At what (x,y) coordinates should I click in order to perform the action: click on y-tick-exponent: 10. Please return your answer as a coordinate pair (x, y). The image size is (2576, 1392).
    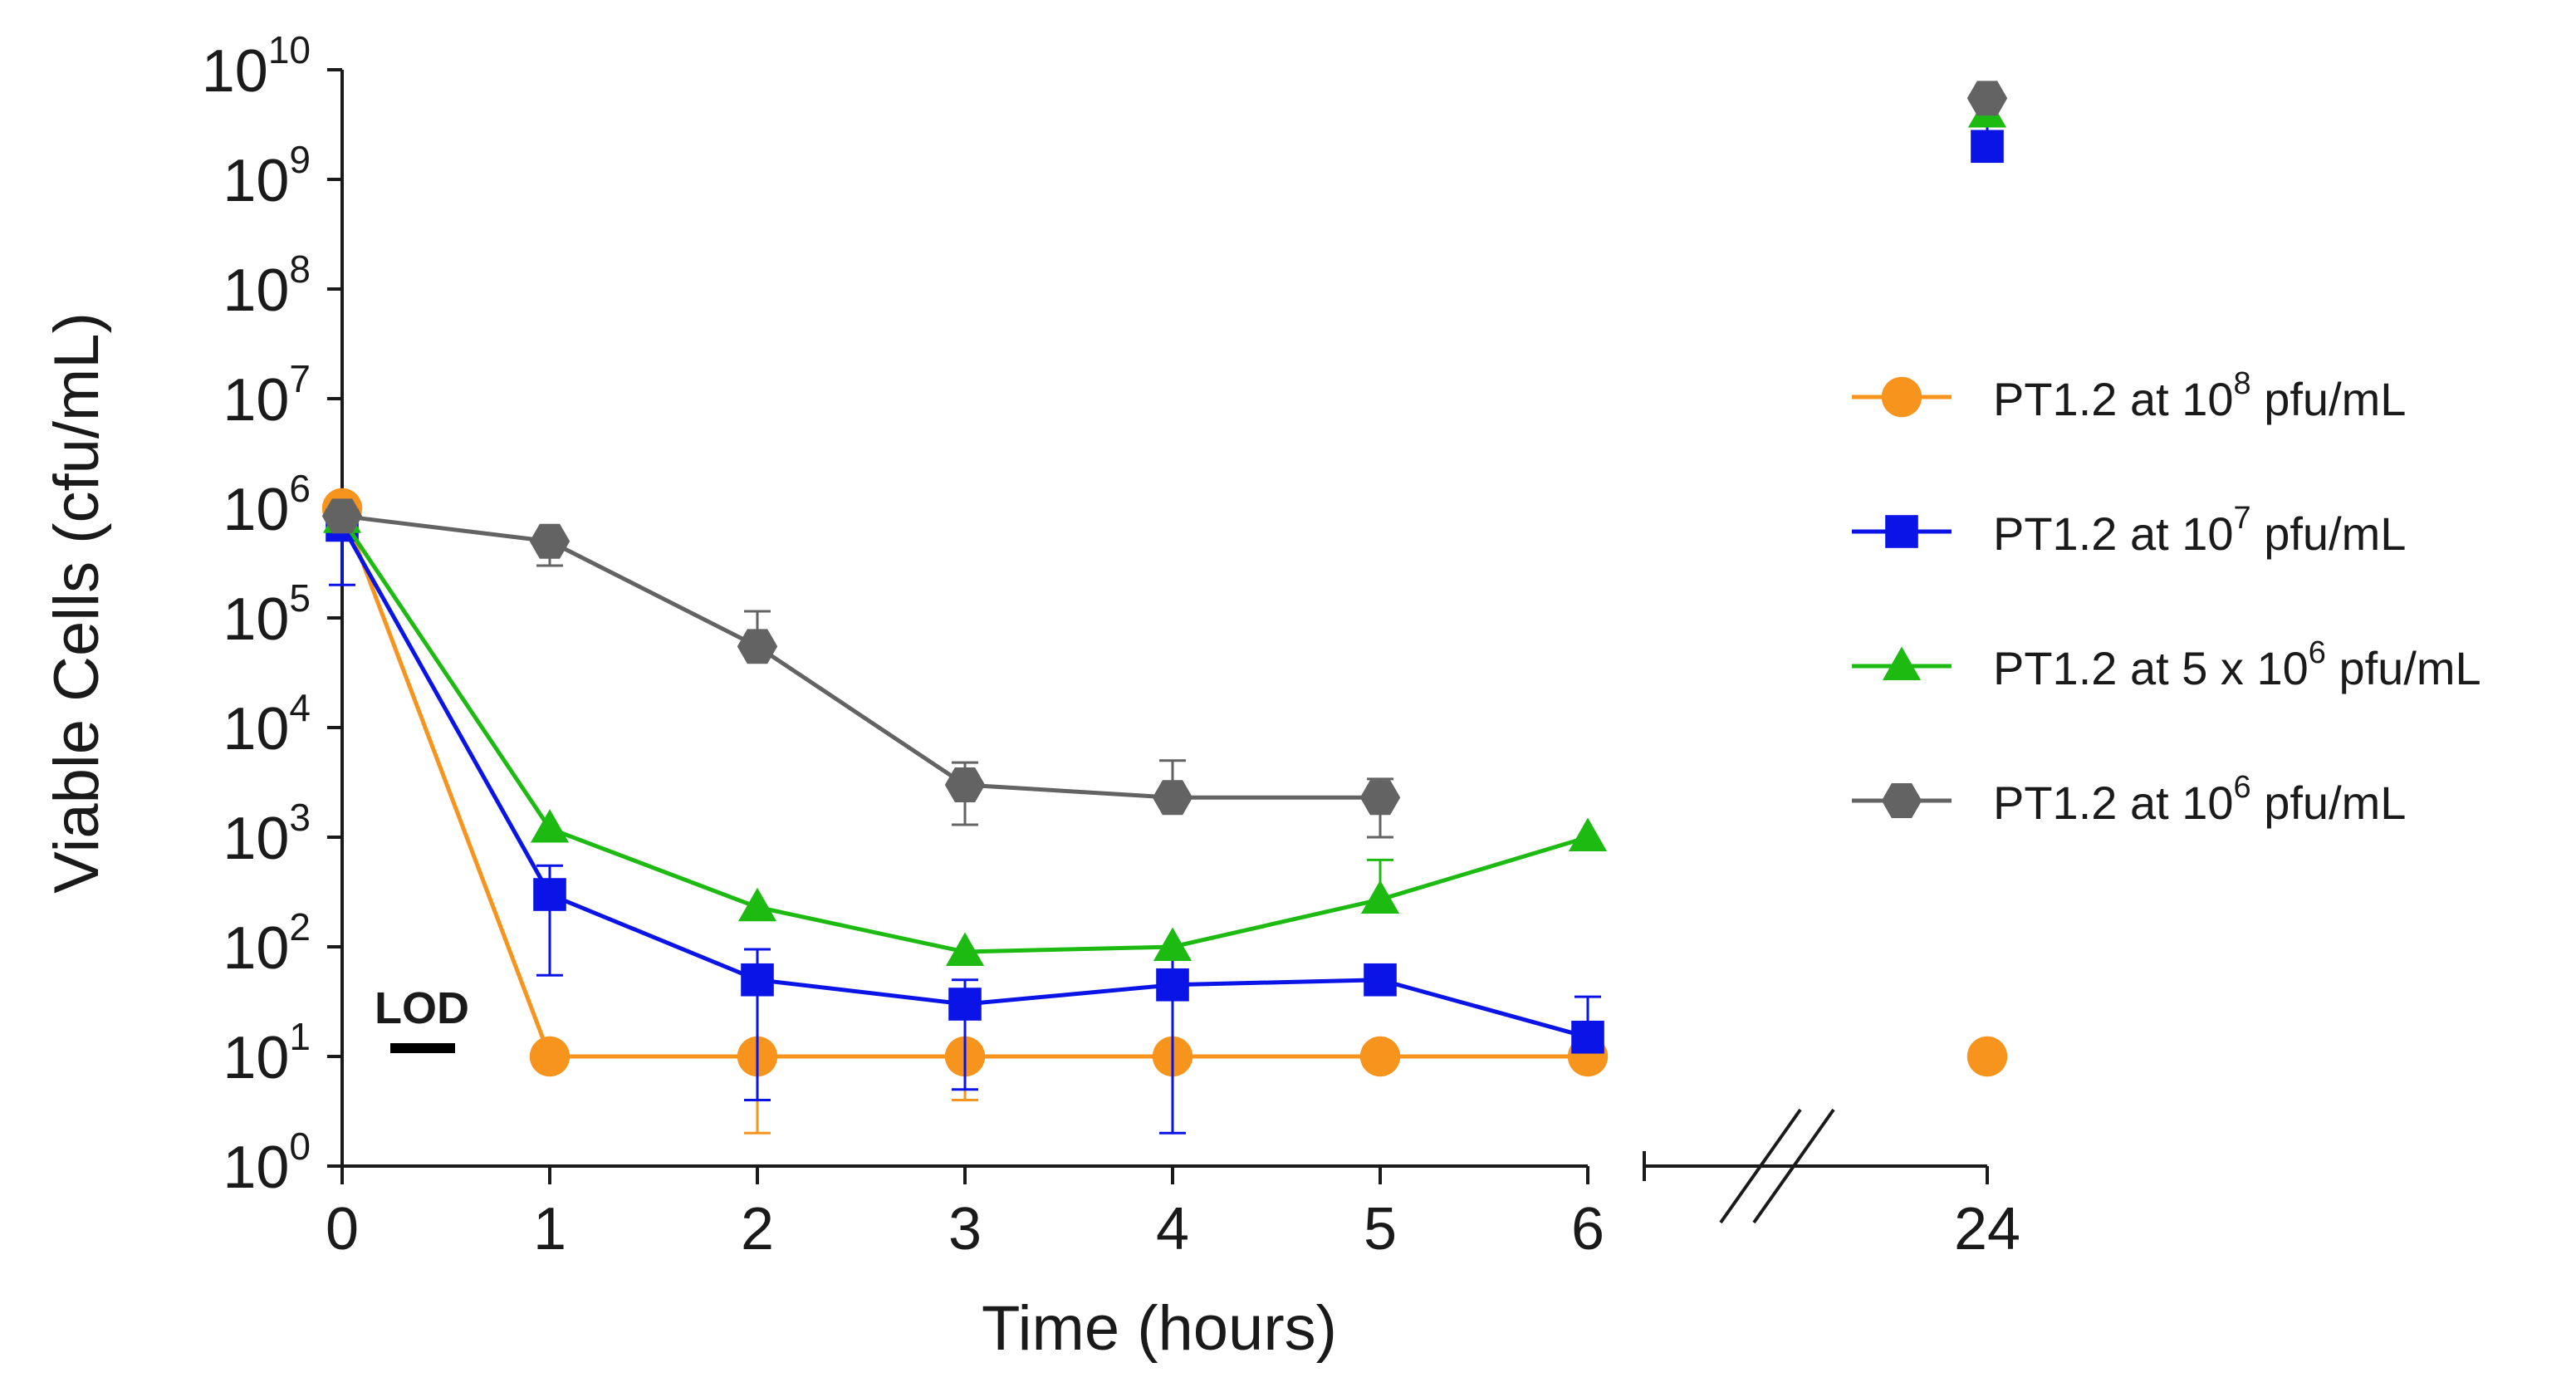
    Looking at the image, I should click on (289, 49).